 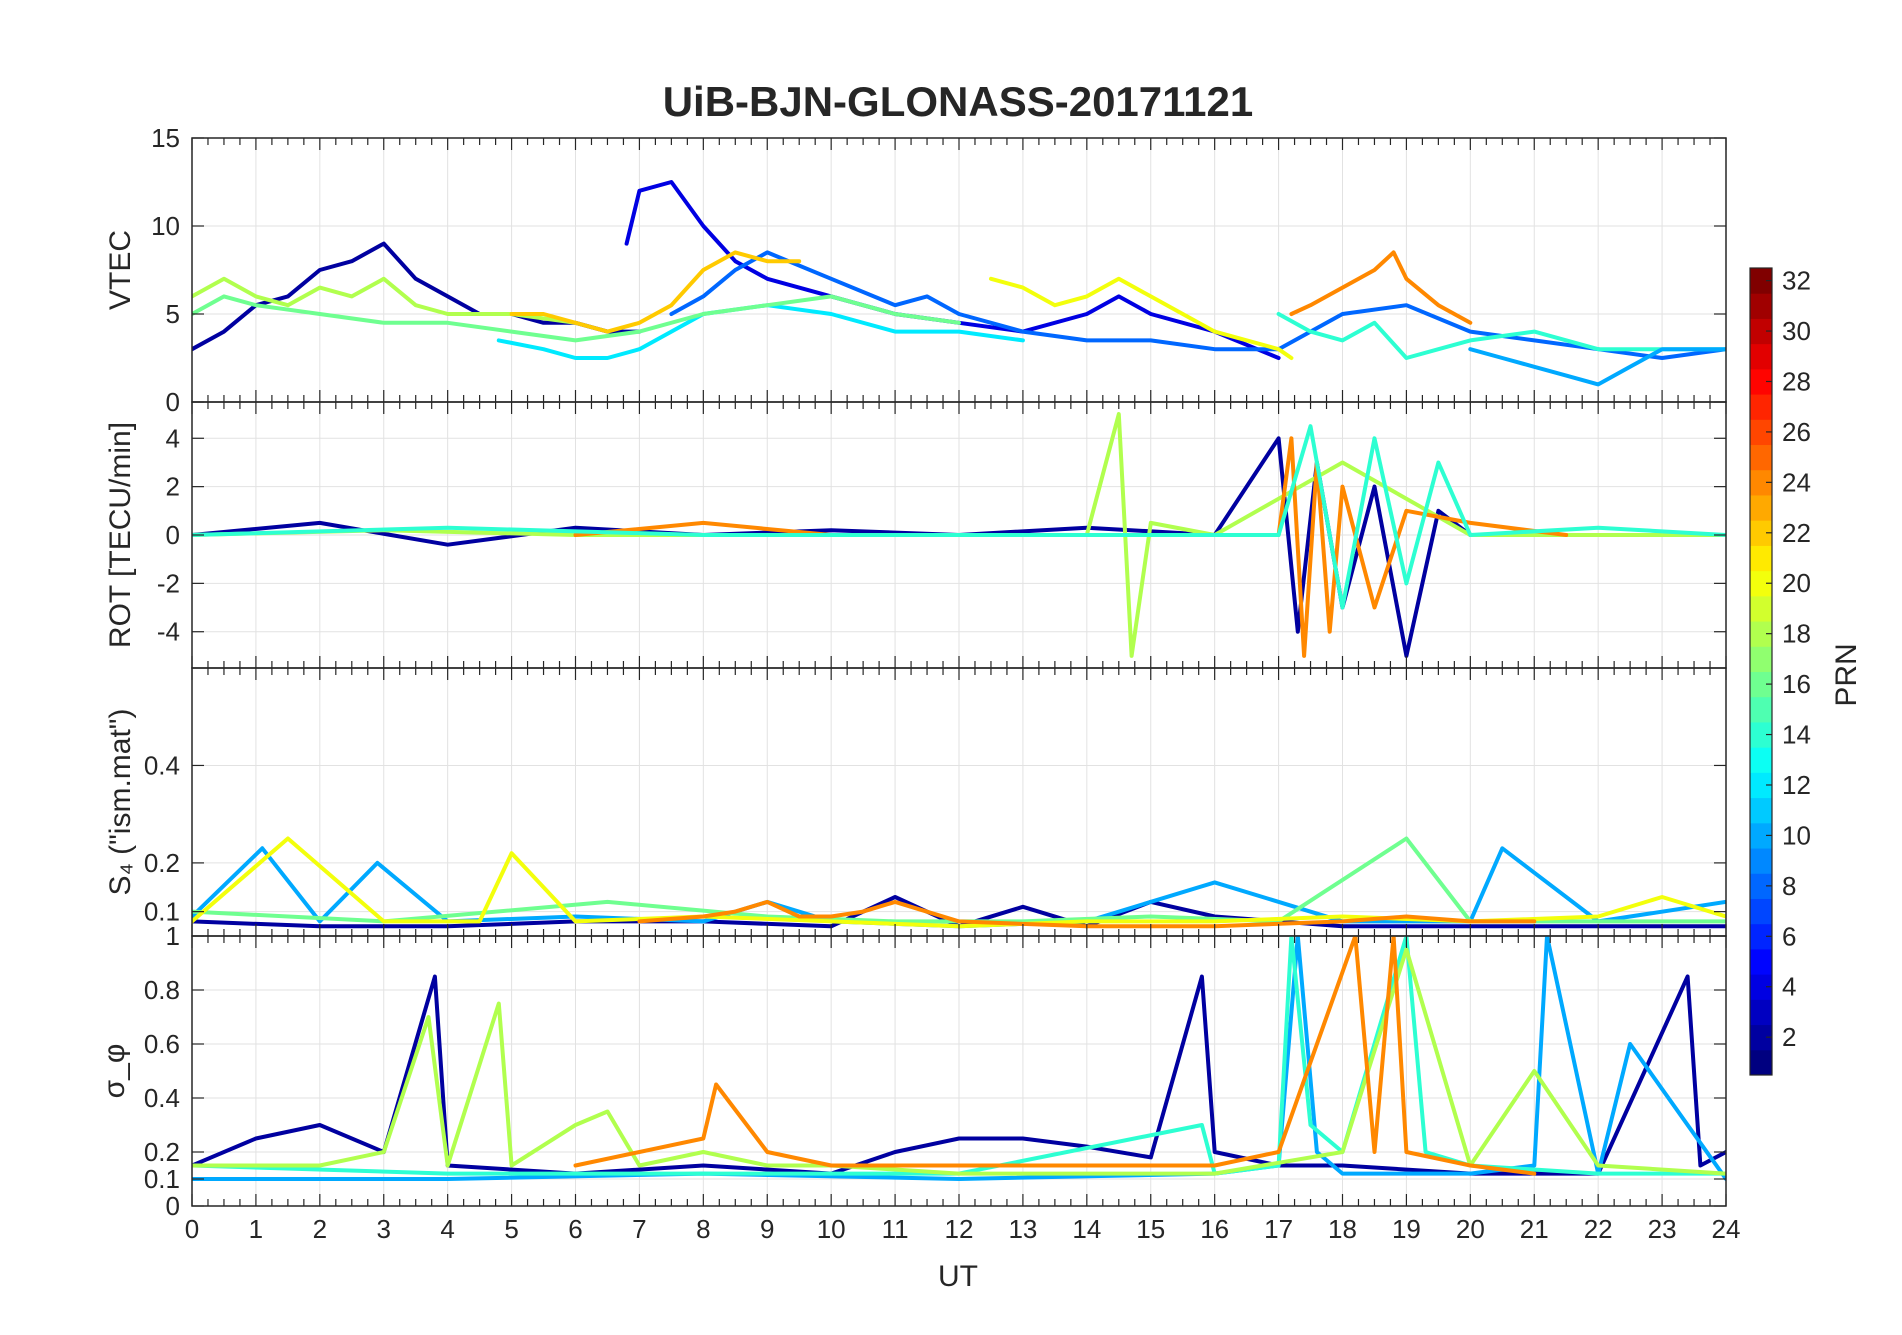 What do you see at coordinates (639, 1229) in the screenshot?
I see `x-tick-label: 7` at bounding box center [639, 1229].